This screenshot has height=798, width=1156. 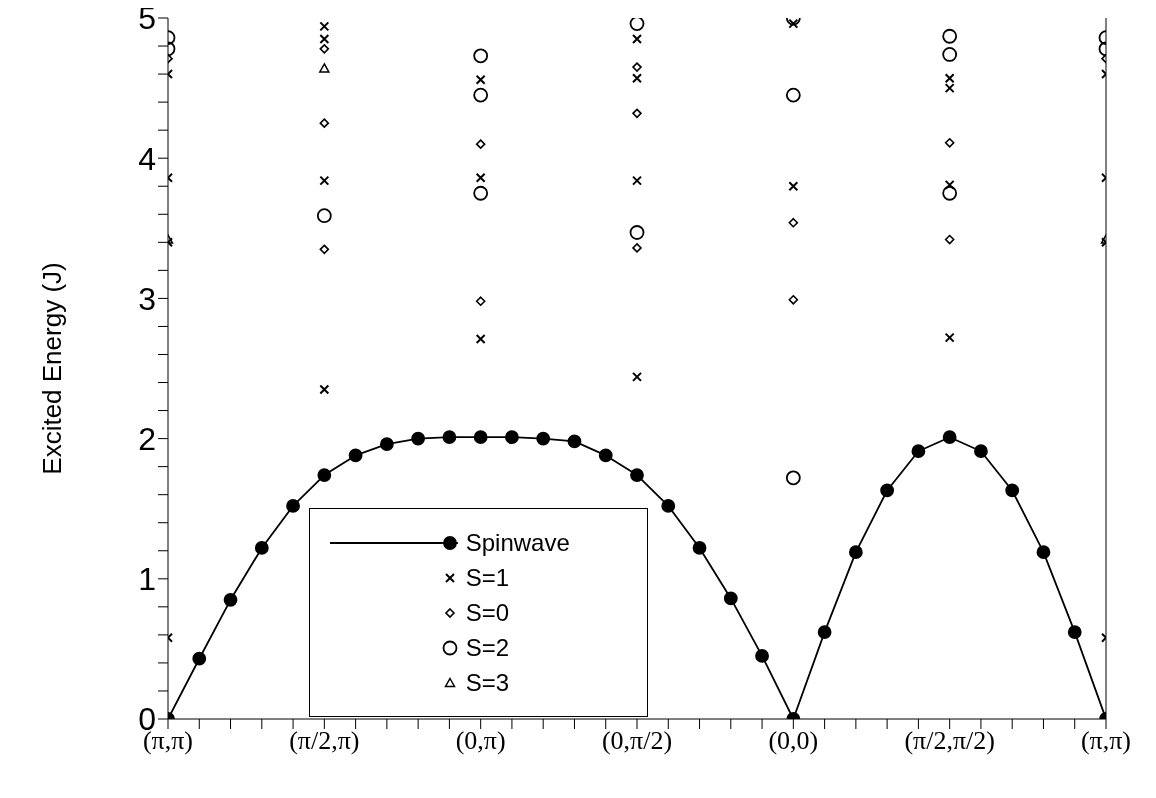 I want to click on x-tick-label: (0,0), so click(x=793, y=741).